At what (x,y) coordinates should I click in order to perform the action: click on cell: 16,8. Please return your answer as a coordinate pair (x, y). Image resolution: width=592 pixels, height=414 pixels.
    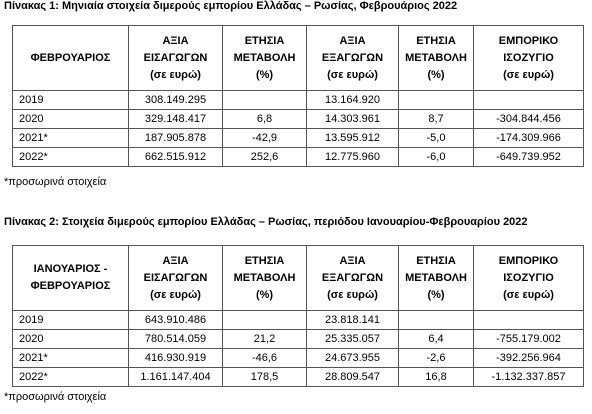
    Looking at the image, I should click on (436, 377).